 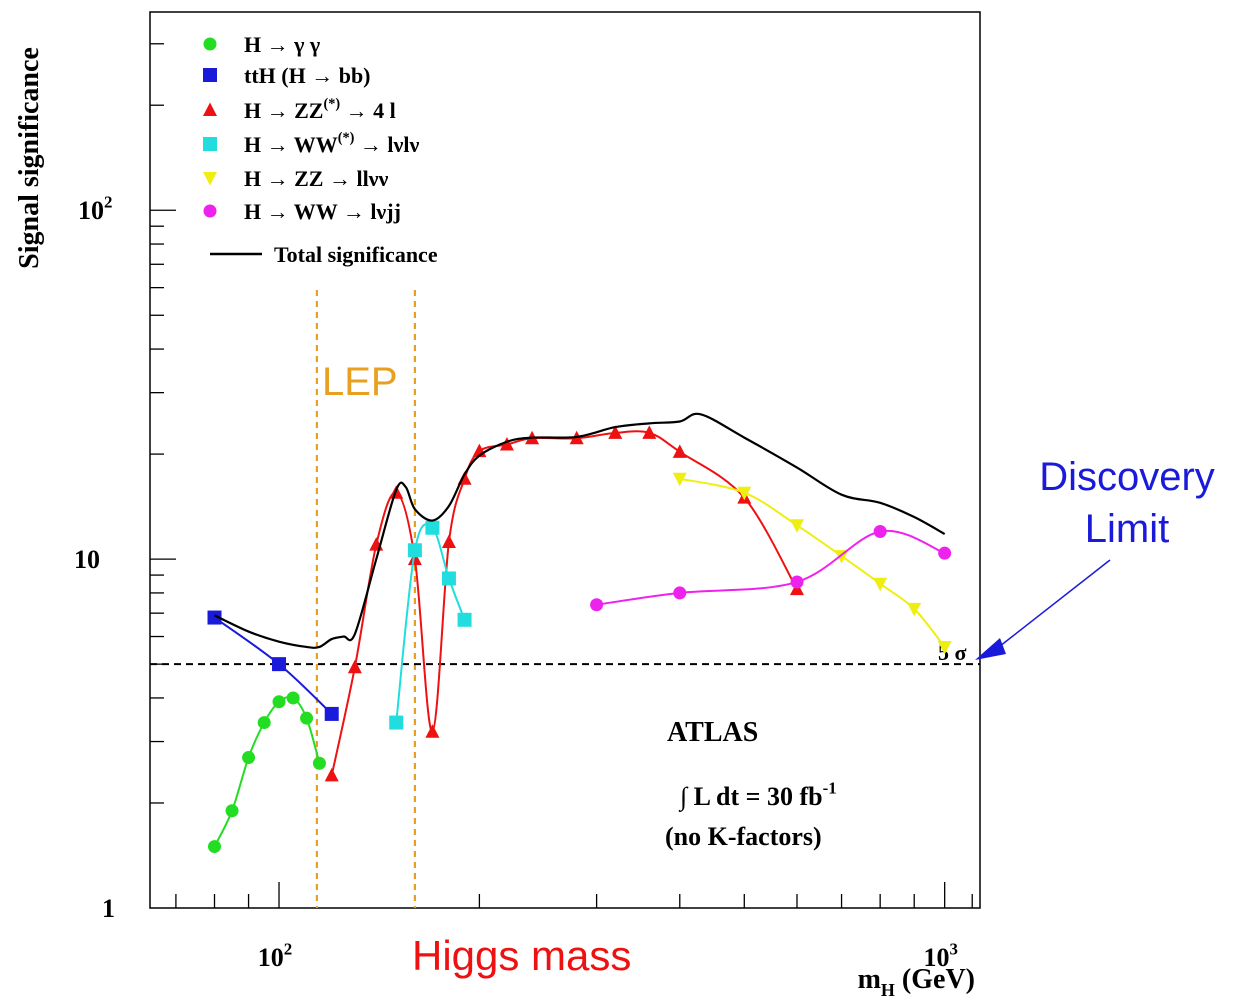 I want to click on legend-label: ttH (H → bb), so click(x=307, y=75).